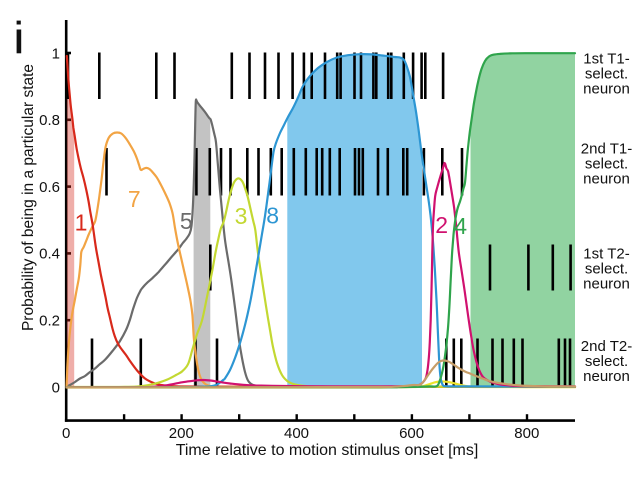  I want to click on svg-text: 2nd T1-, so click(606, 149).